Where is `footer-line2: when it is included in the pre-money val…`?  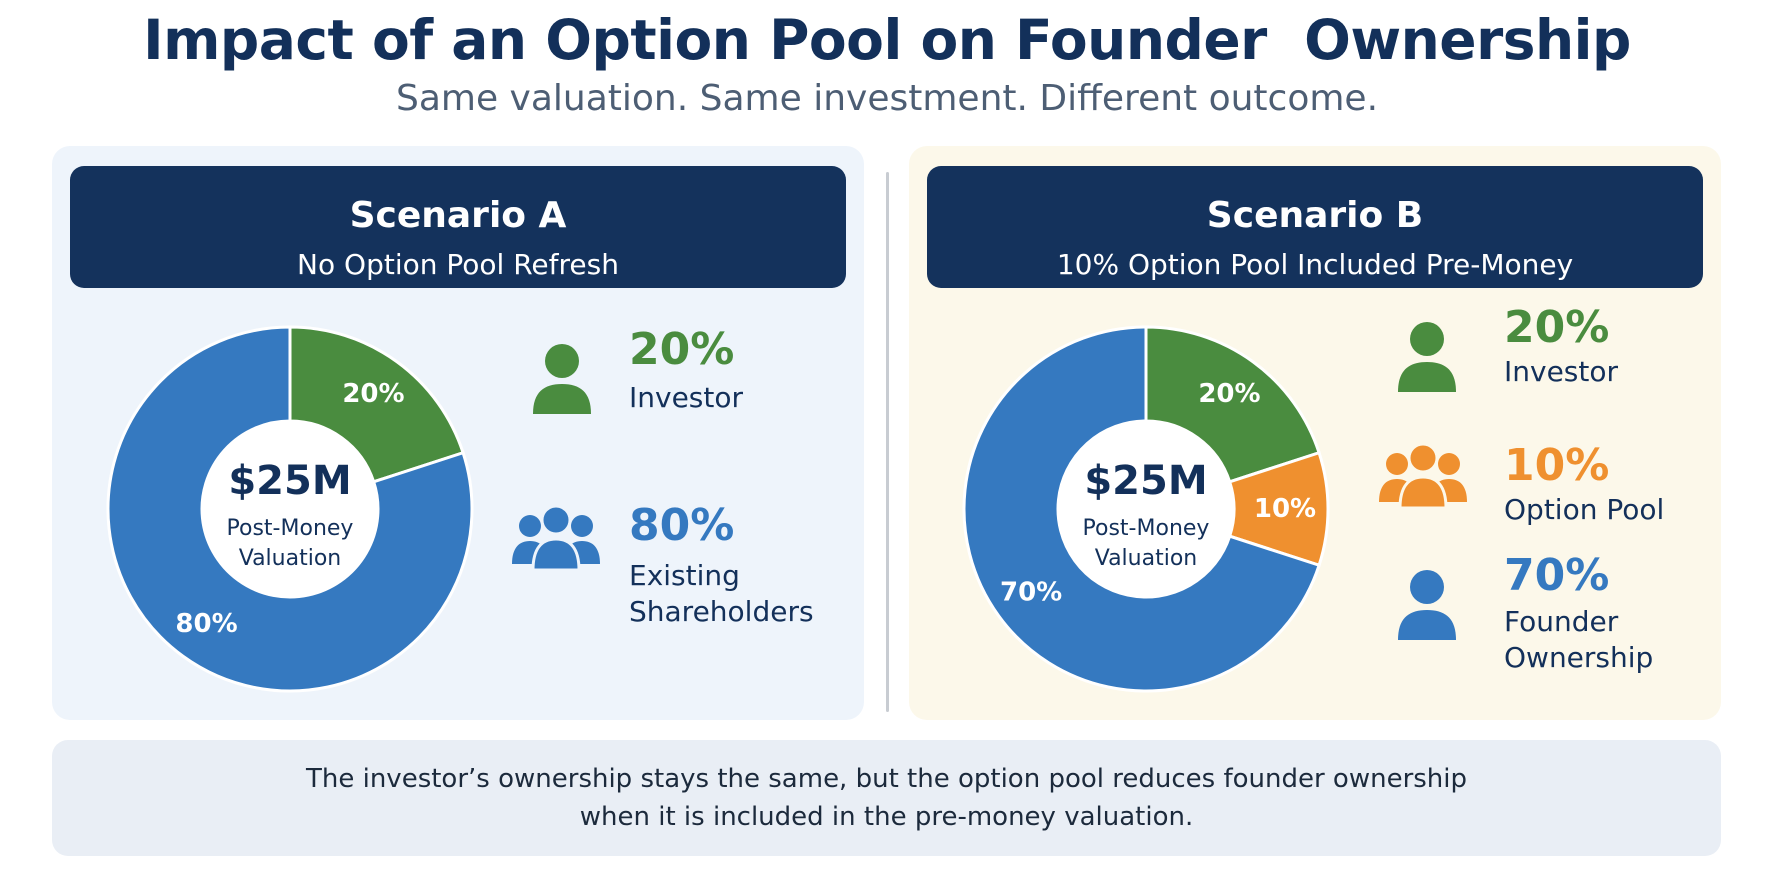 footer-line2: when it is included in the pre-money val… is located at coordinates (886, 817).